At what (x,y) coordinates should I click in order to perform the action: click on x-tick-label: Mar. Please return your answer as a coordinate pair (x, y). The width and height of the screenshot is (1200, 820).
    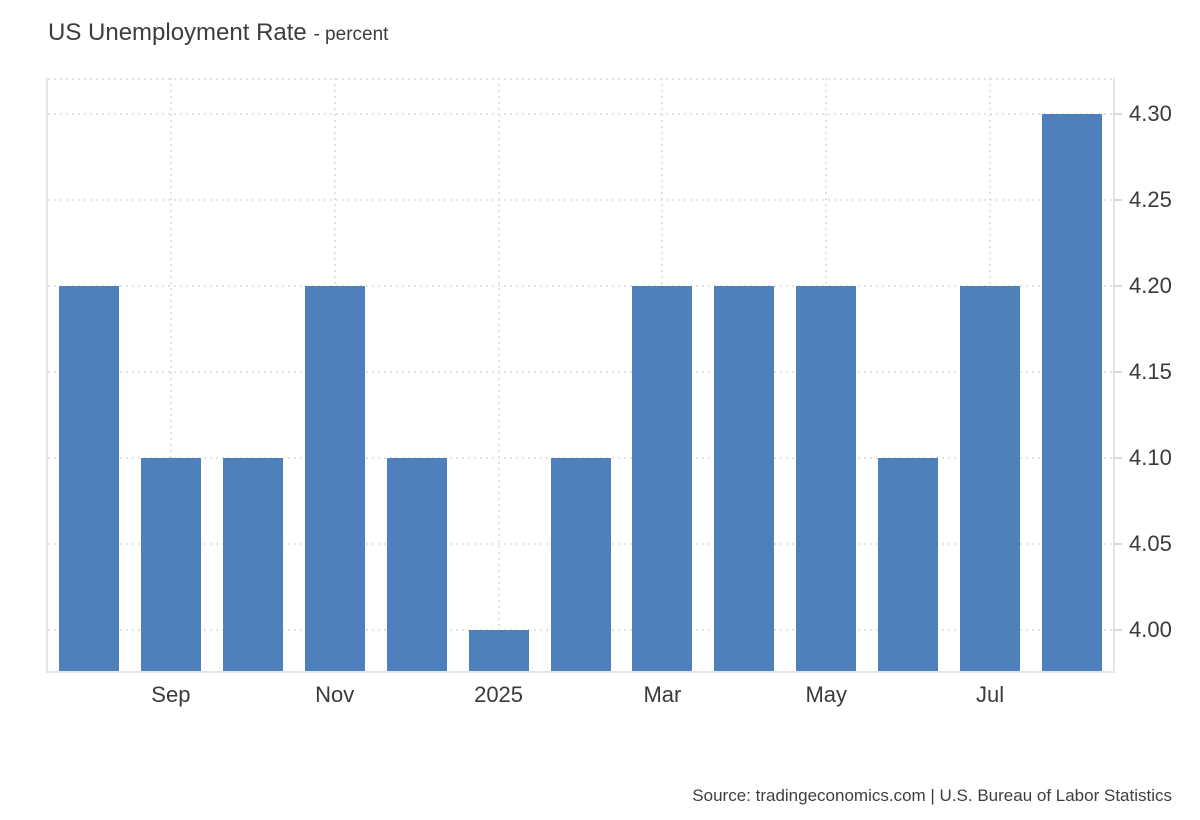
    Looking at the image, I should click on (662, 694).